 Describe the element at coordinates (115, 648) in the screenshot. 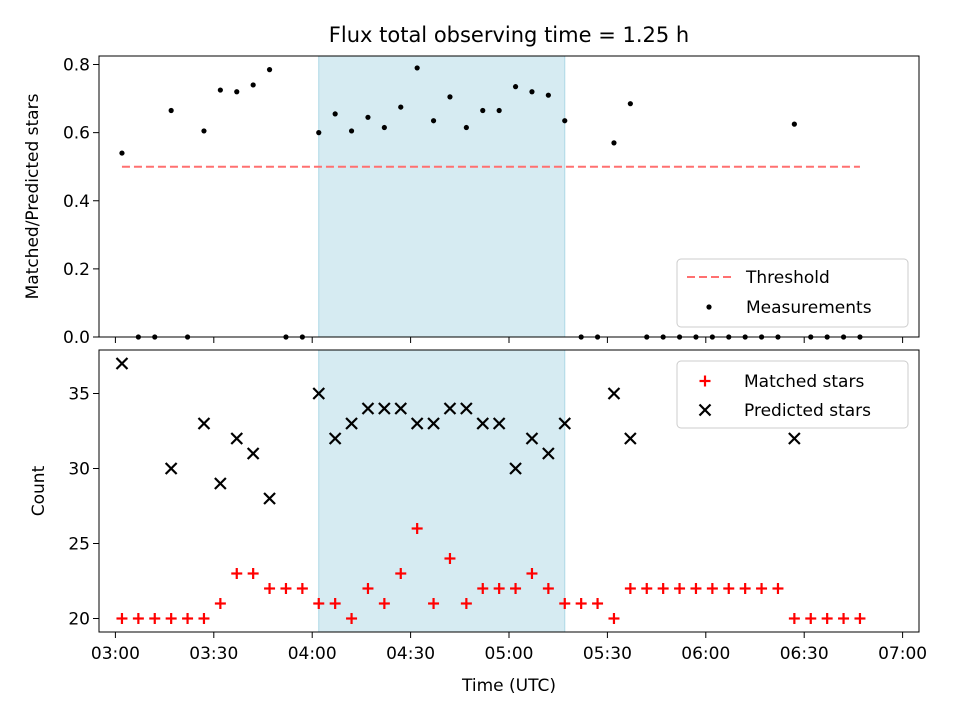

I see `bottom-x-tick: 03:00` at that location.